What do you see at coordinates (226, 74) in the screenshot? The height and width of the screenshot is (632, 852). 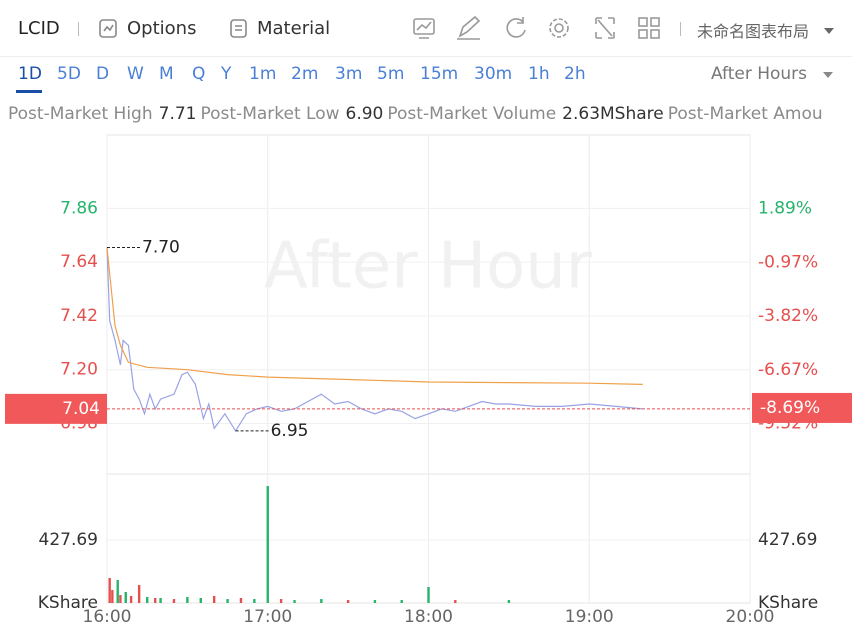 I see `timeframe-tab: Y` at bounding box center [226, 74].